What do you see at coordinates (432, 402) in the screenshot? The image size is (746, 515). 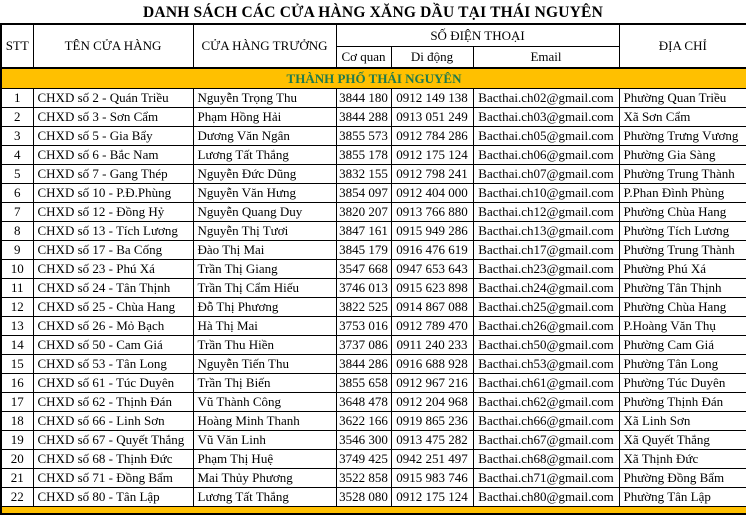 I see `row-mobile-phone: 0912 204 968` at bounding box center [432, 402].